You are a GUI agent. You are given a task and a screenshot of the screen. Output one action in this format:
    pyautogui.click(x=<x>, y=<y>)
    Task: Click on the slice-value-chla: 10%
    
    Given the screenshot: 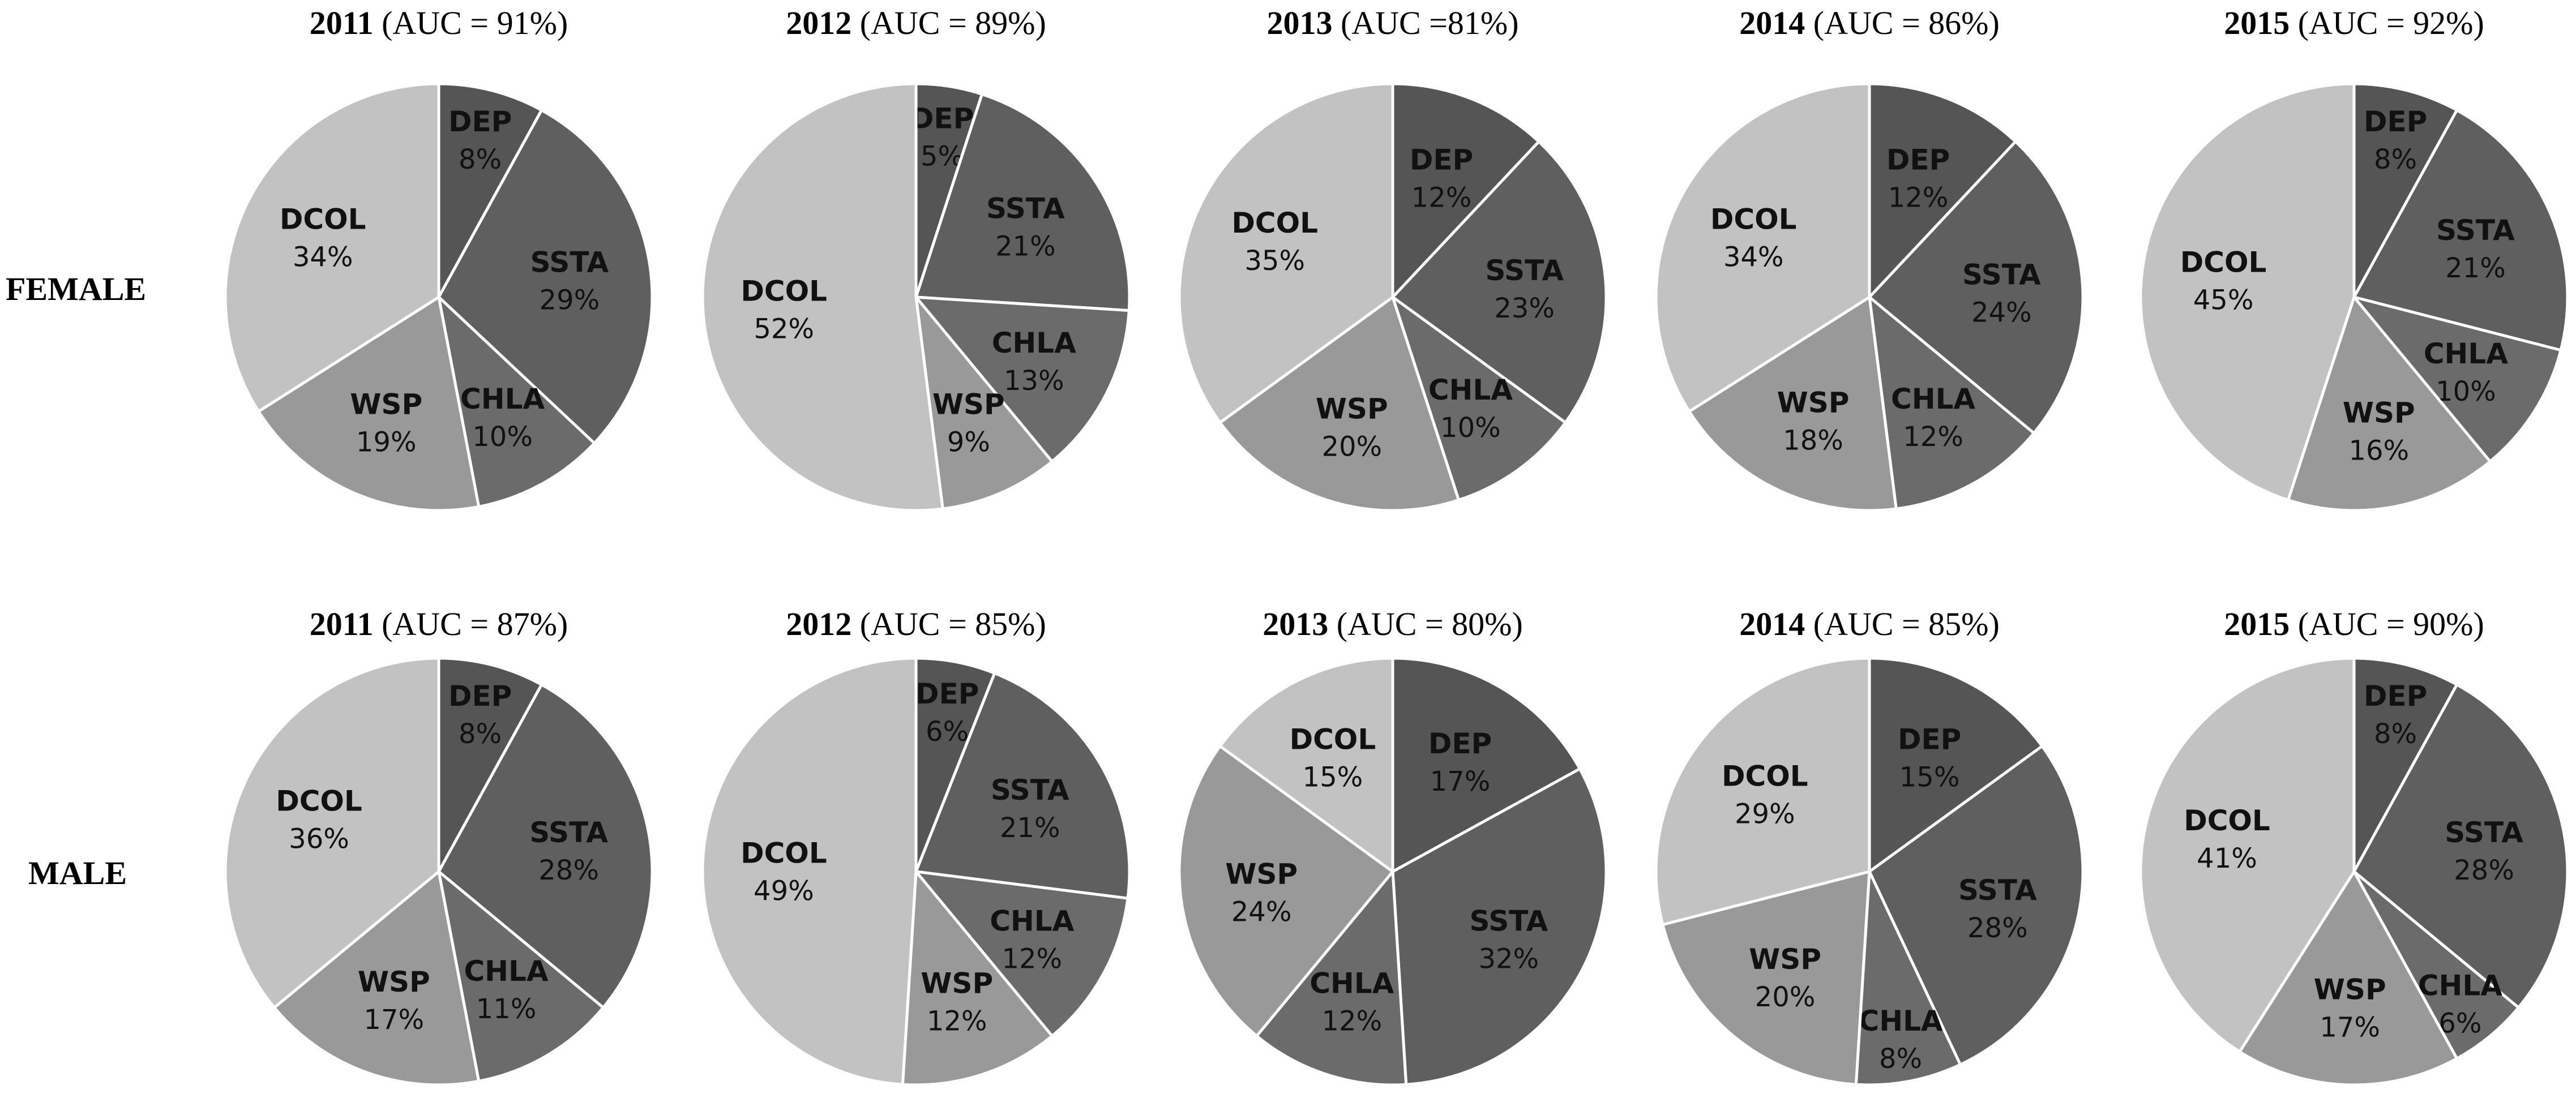 What is the action you would take?
    pyautogui.click(x=1470, y=428)
    